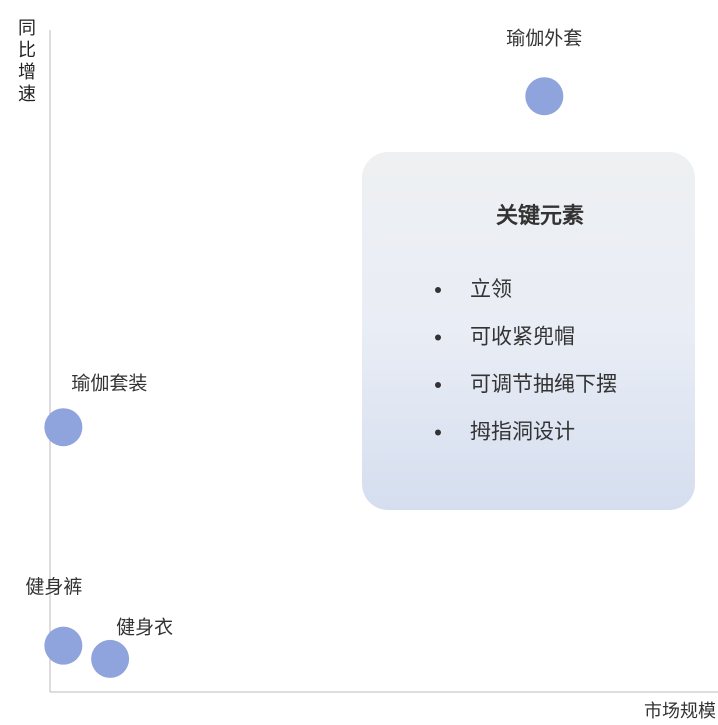 The height and width of the screenshot is (725, 718). I want to click on callout-item: 立领, so click(491, 289).